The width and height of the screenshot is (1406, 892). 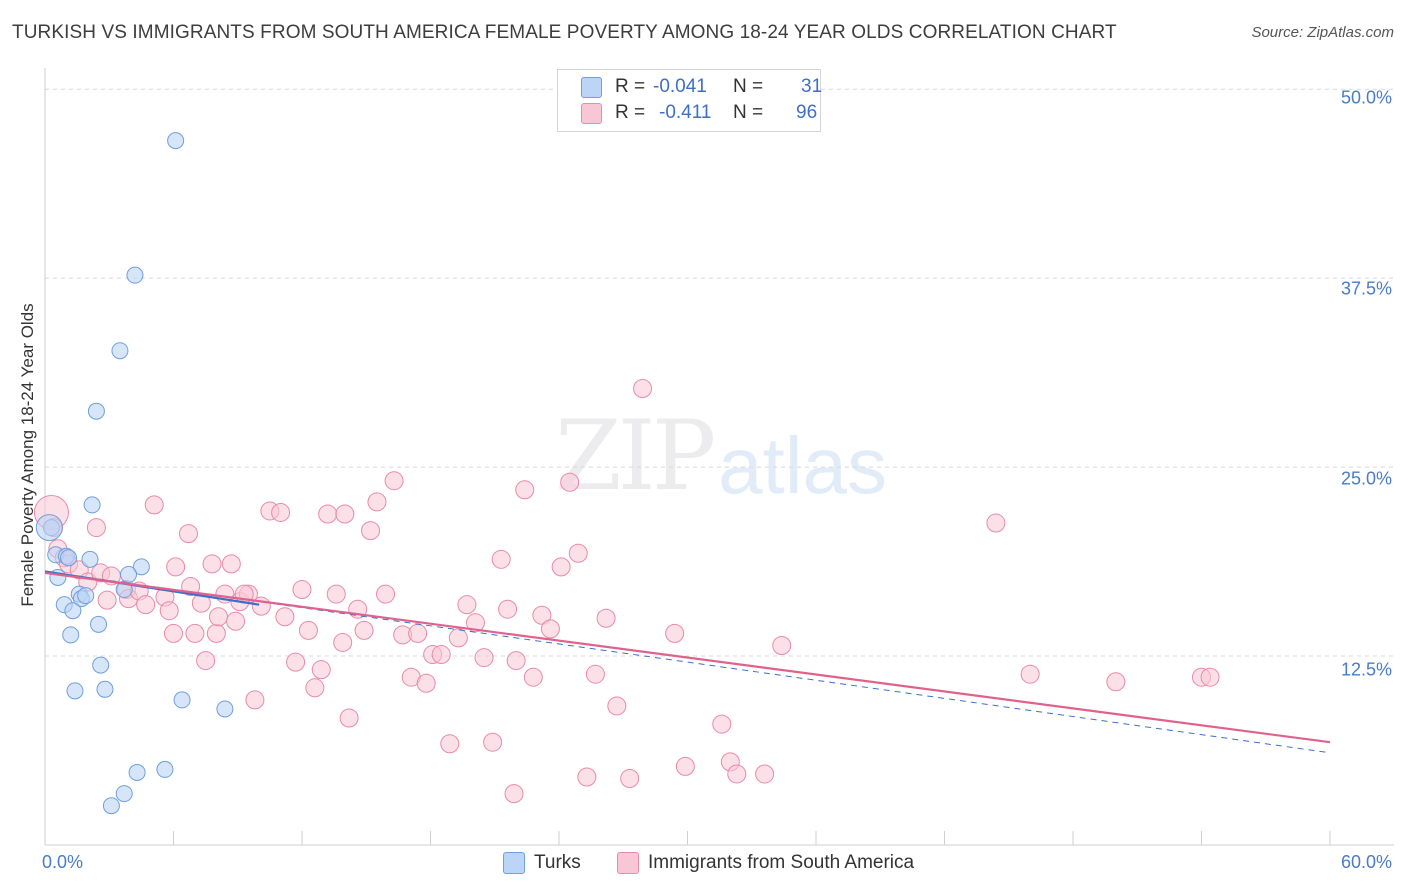 I want to click on turks-r-value: -0.041, so click(x=680, y=86).